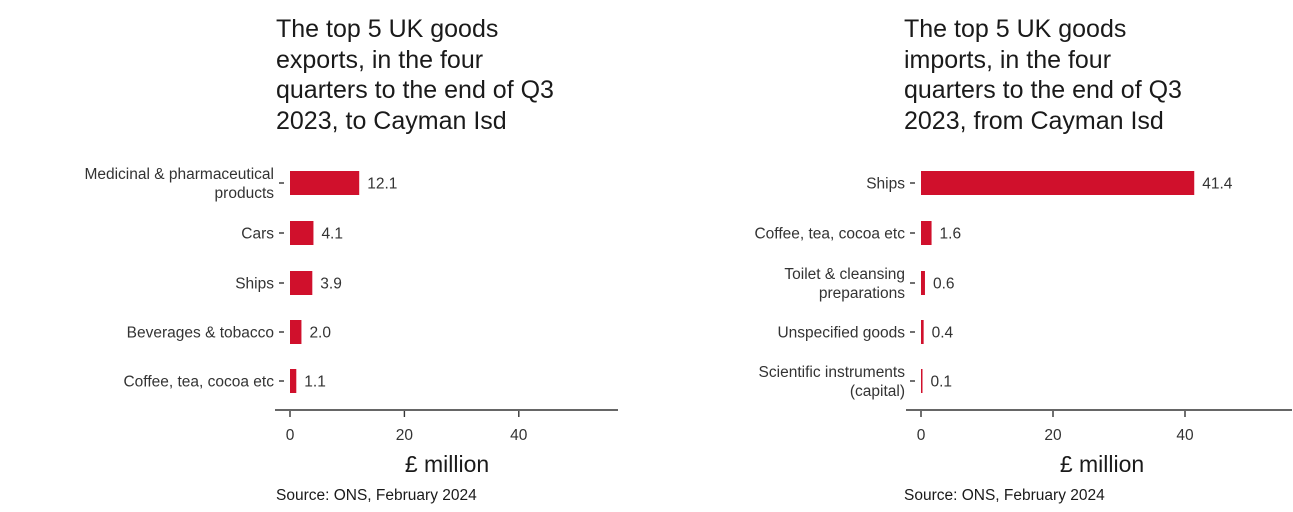 Image resolution: width=1293 pixels, height=512 pixels. Describe the element at coordinates (200, 333) in the screenshot. I see `exports-category-label: Beverages & tobacco` at that location.